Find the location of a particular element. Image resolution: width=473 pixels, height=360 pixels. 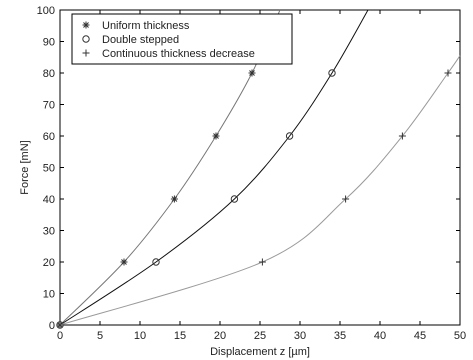

y-tick-label: 100 is located at coordinates (46, 11).